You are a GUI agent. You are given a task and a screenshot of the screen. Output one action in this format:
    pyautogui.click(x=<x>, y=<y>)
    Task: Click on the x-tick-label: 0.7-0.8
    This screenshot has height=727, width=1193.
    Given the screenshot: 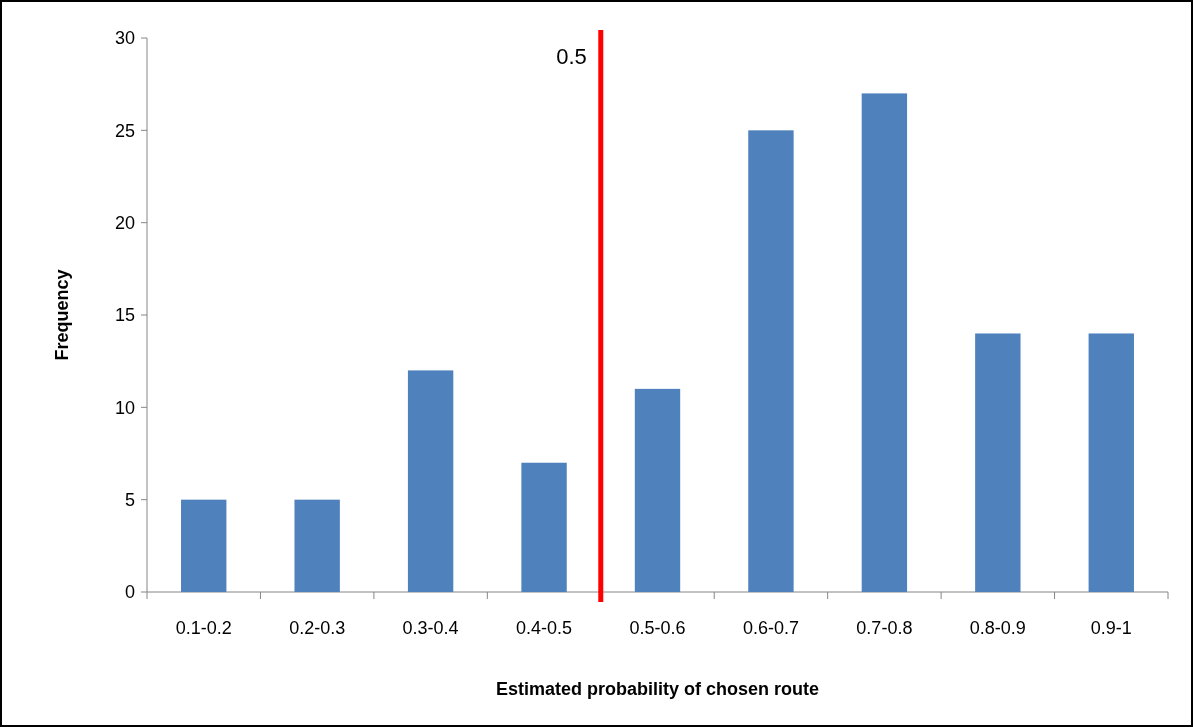 What is the action you would take?
    pyautogui.click(x=884, y=628)
    